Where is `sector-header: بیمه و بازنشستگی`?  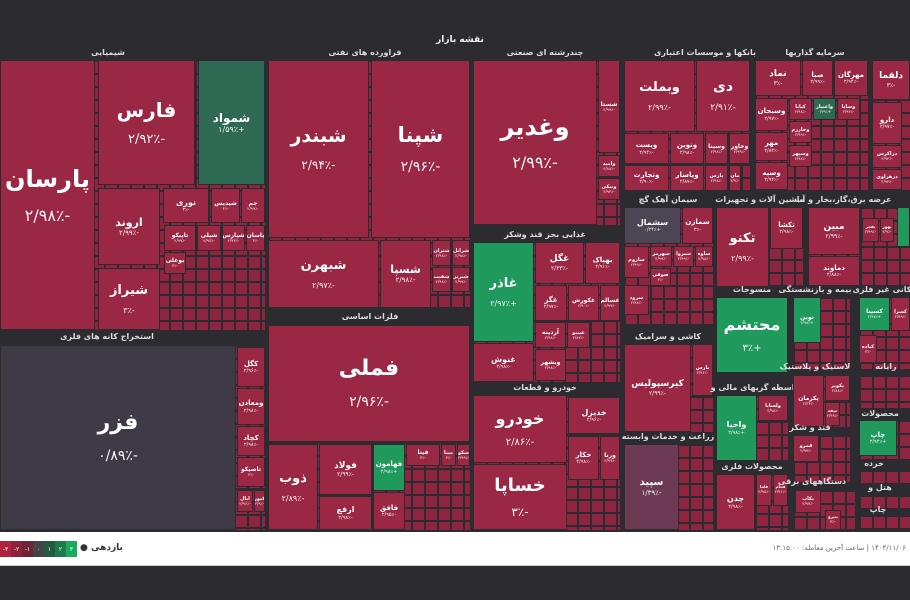
sector-header: بیمه و بازنشستگی is located at coordinates (815, 289).